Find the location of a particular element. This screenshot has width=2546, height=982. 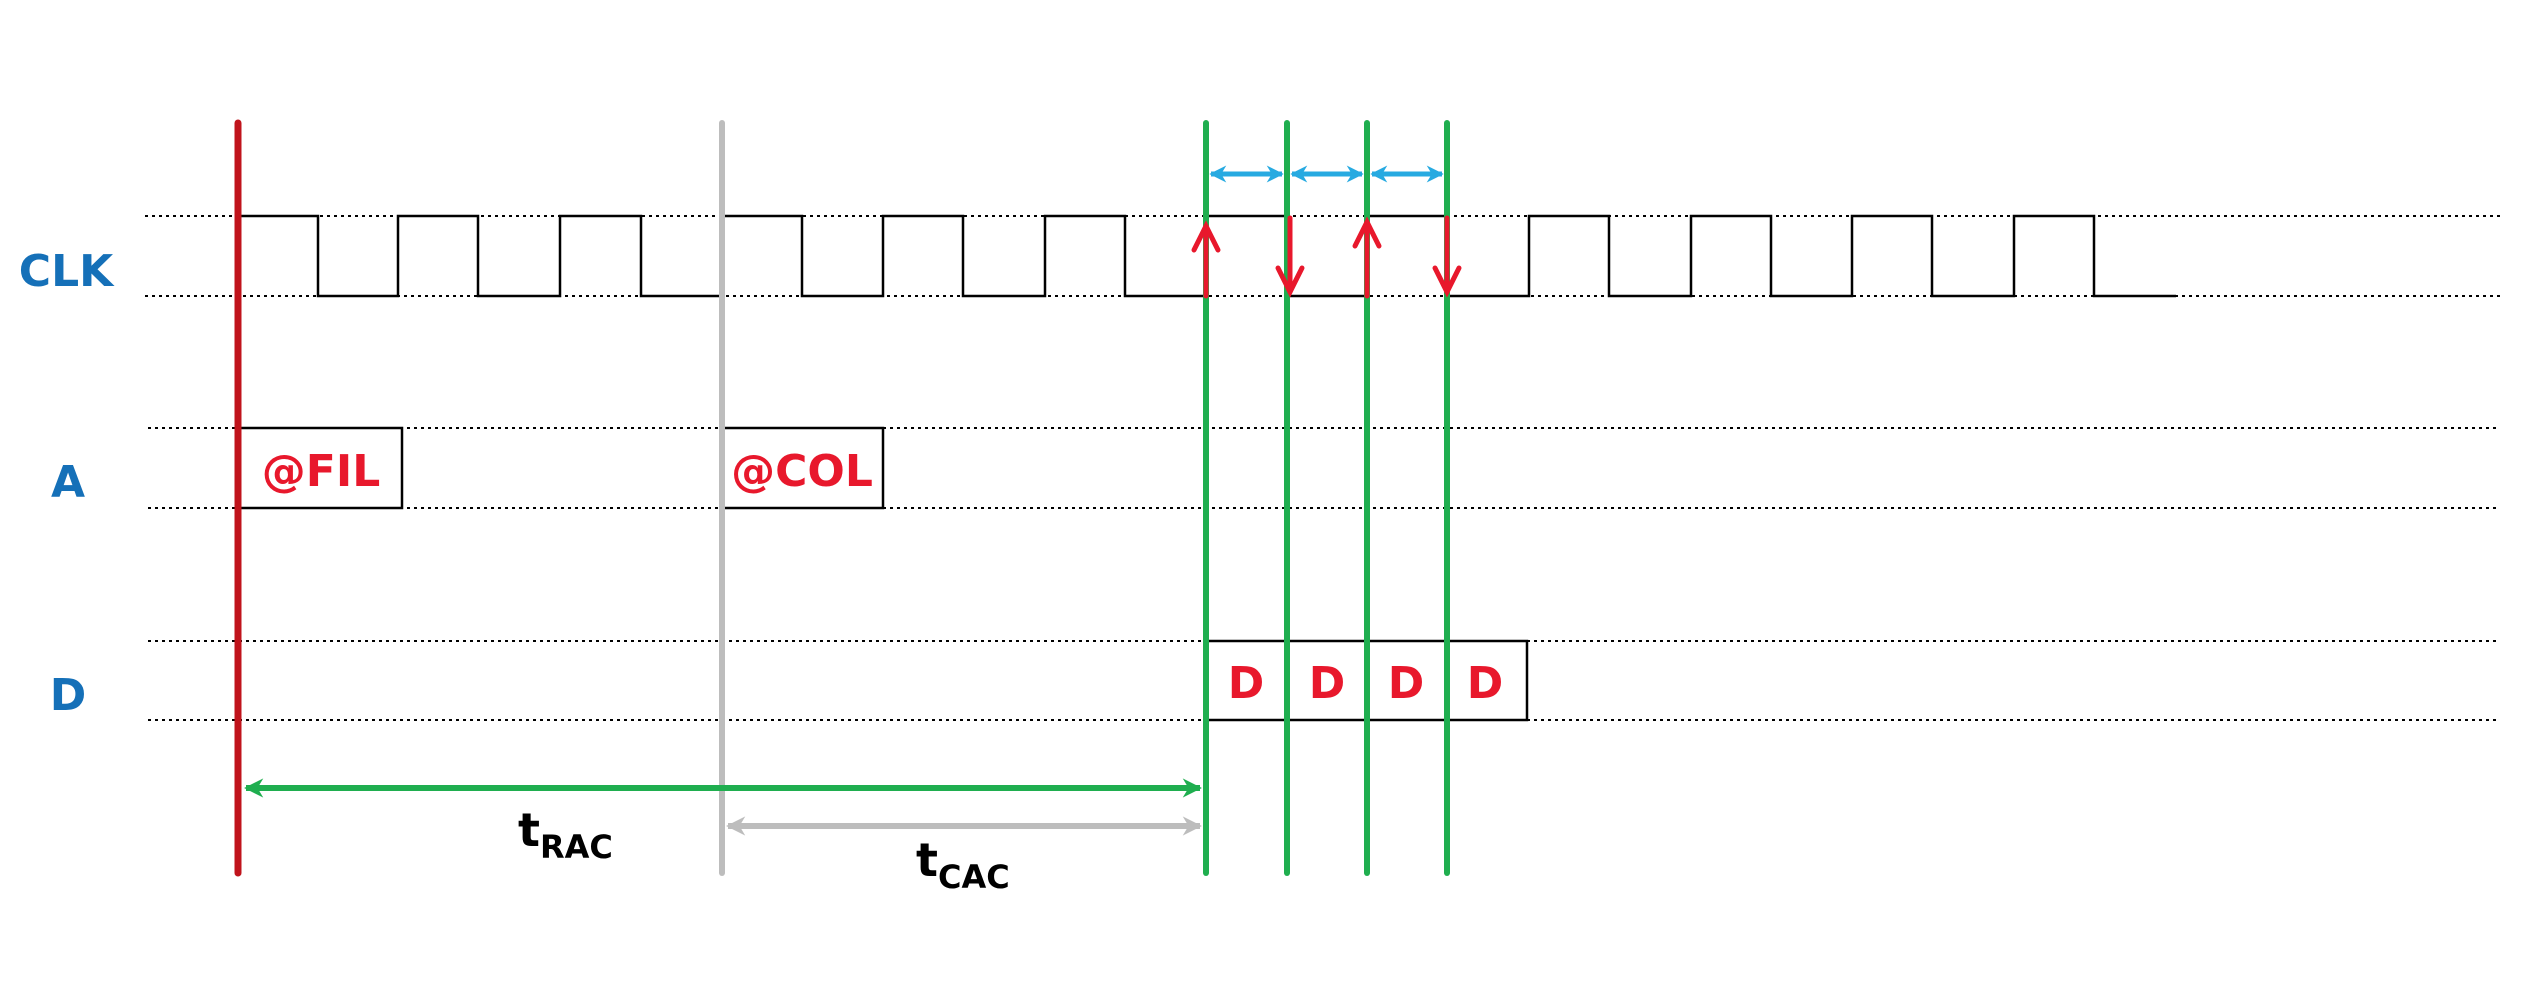

data-box-2: D is located at coordinates (1327, 680).